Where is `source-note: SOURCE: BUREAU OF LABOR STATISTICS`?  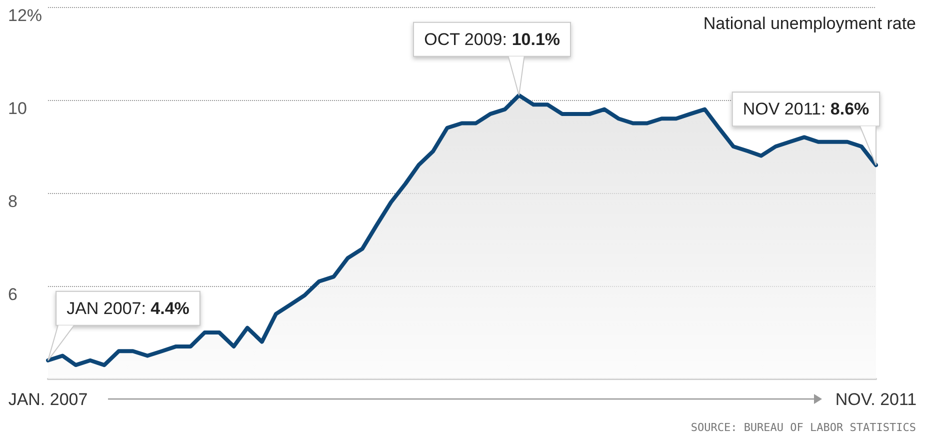 source-note: SOURCE: BUREAU OF LABOR STATISTICS is located at coordinates (803, 427).